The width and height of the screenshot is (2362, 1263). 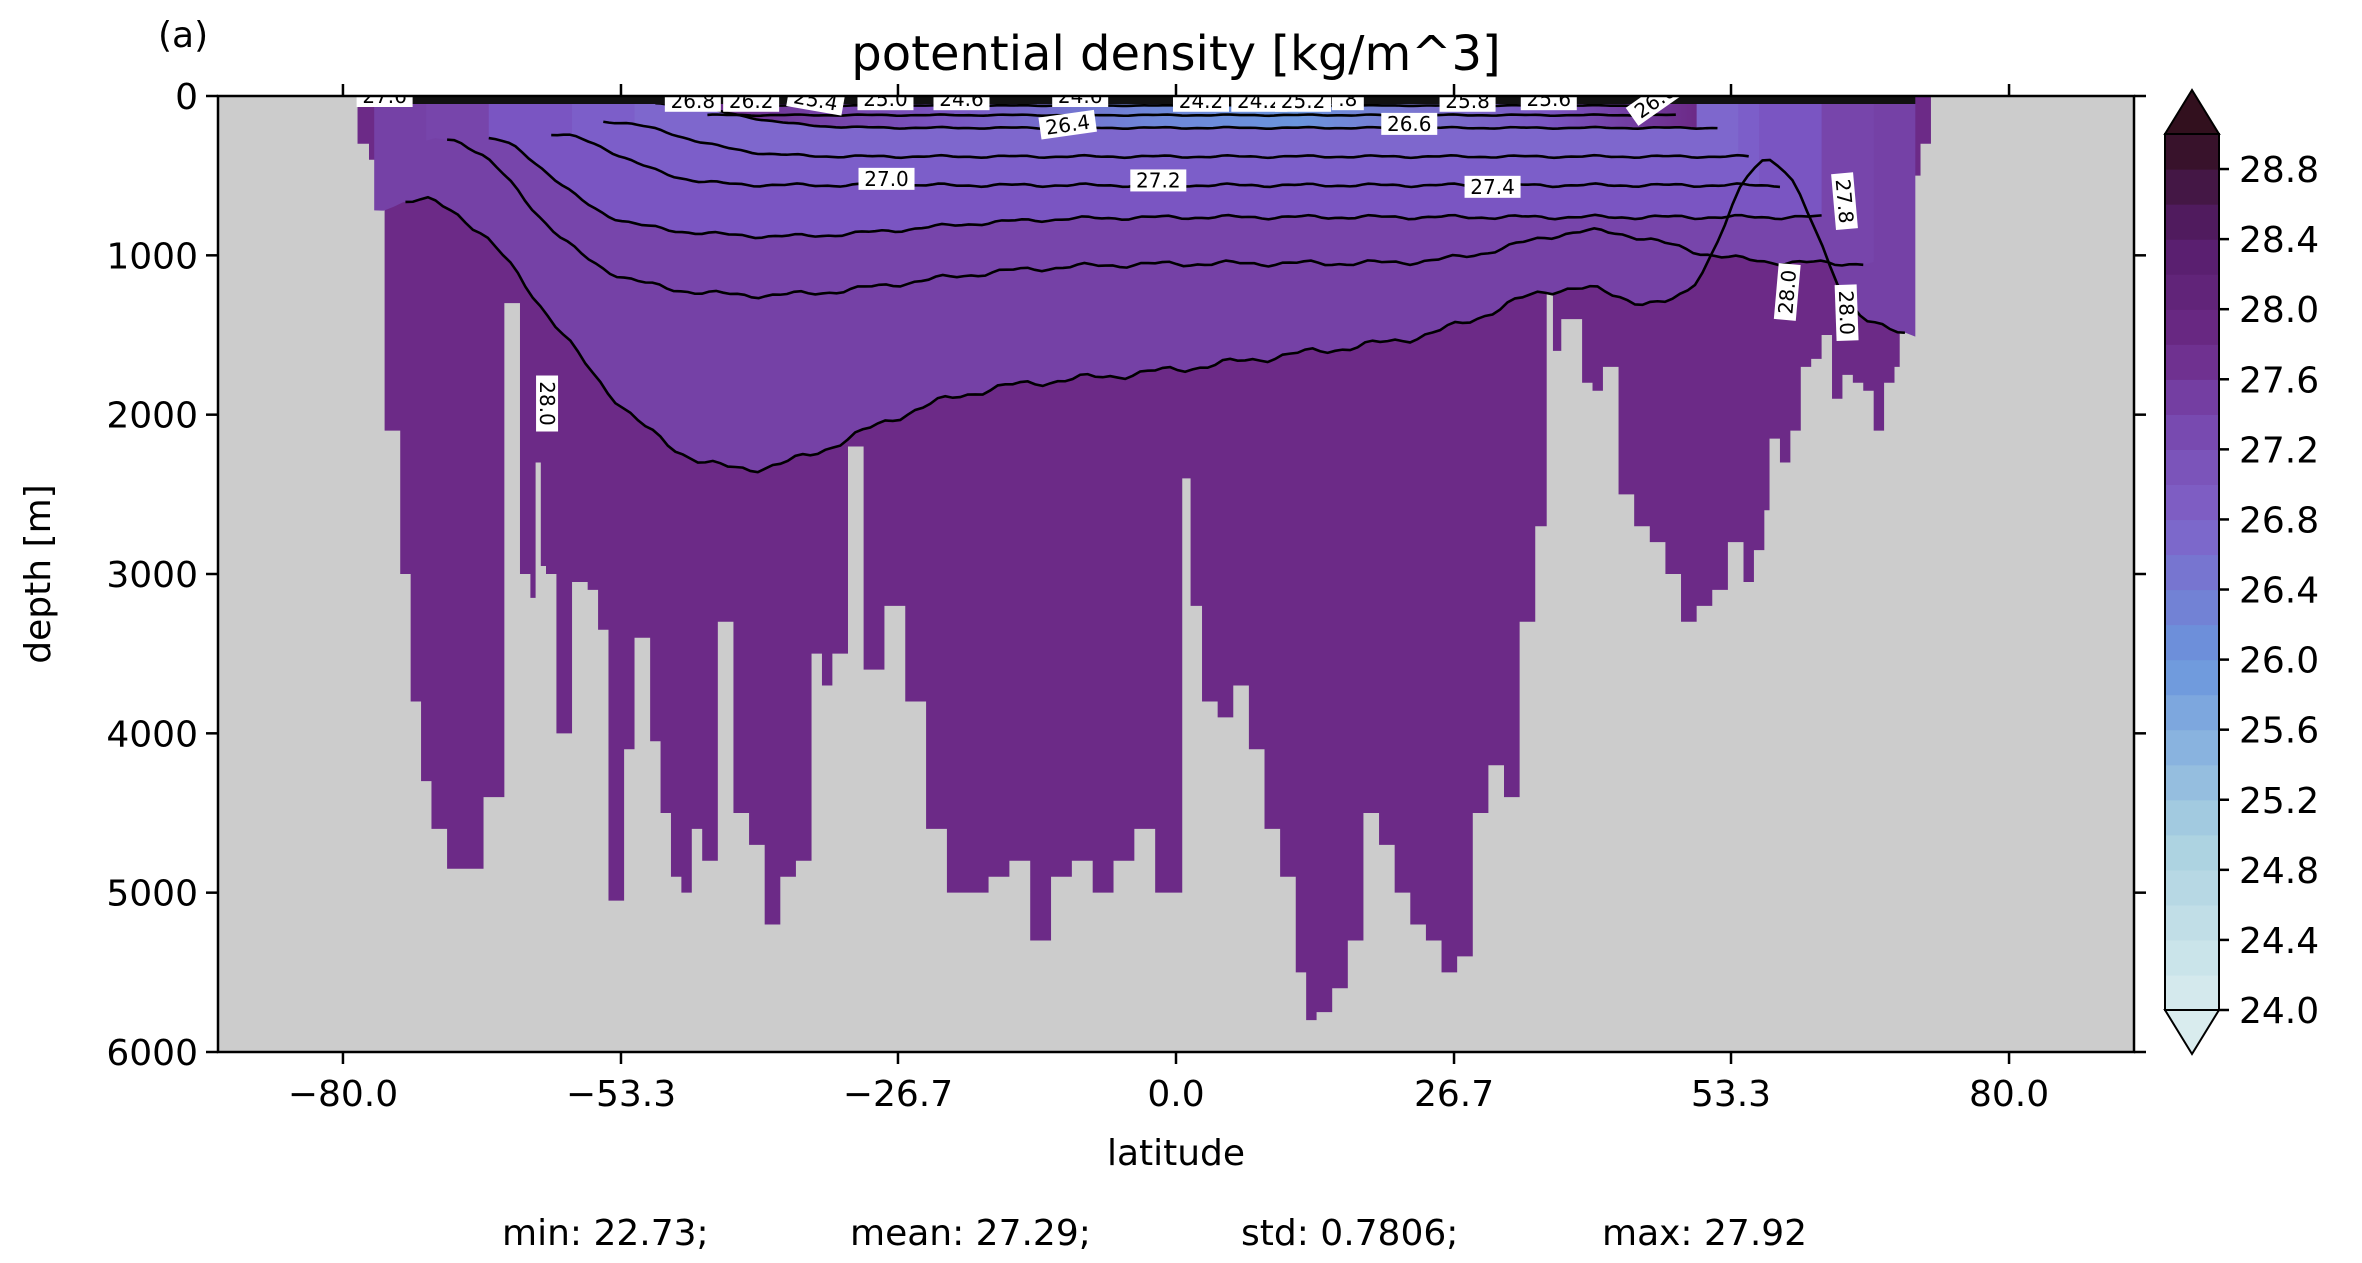 I want to click on contour-label-text: .8, so click(x=1347, y=99).